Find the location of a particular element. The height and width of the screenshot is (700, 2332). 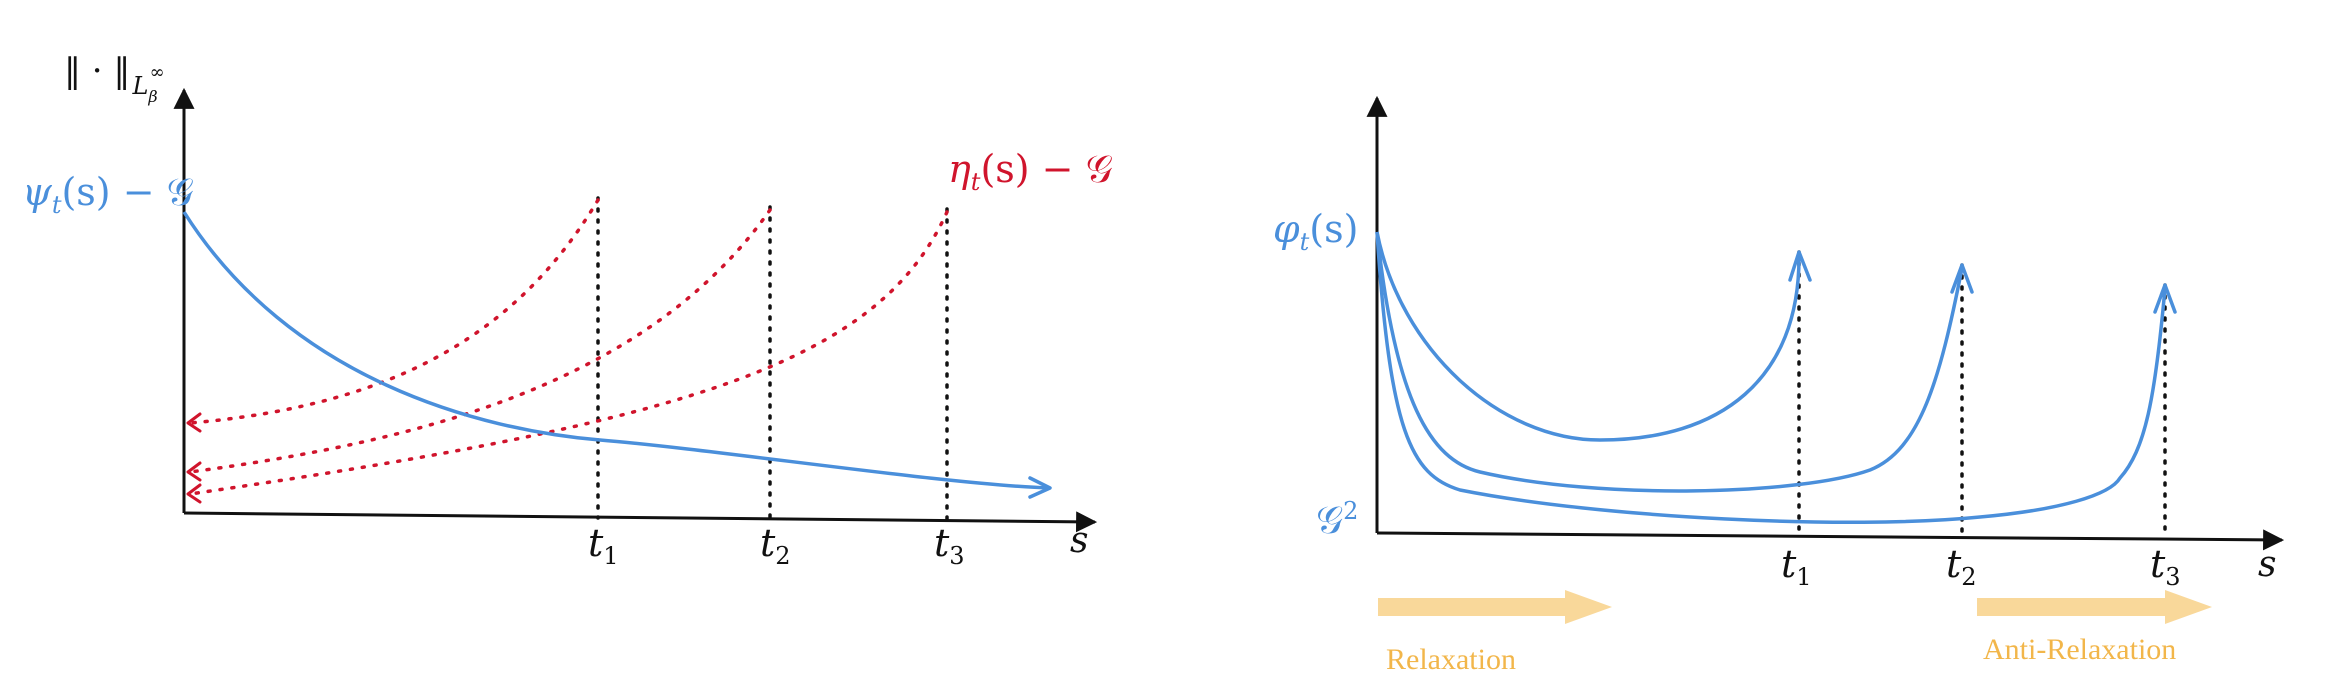

left-x-axis is located at coordinates (640, 522).